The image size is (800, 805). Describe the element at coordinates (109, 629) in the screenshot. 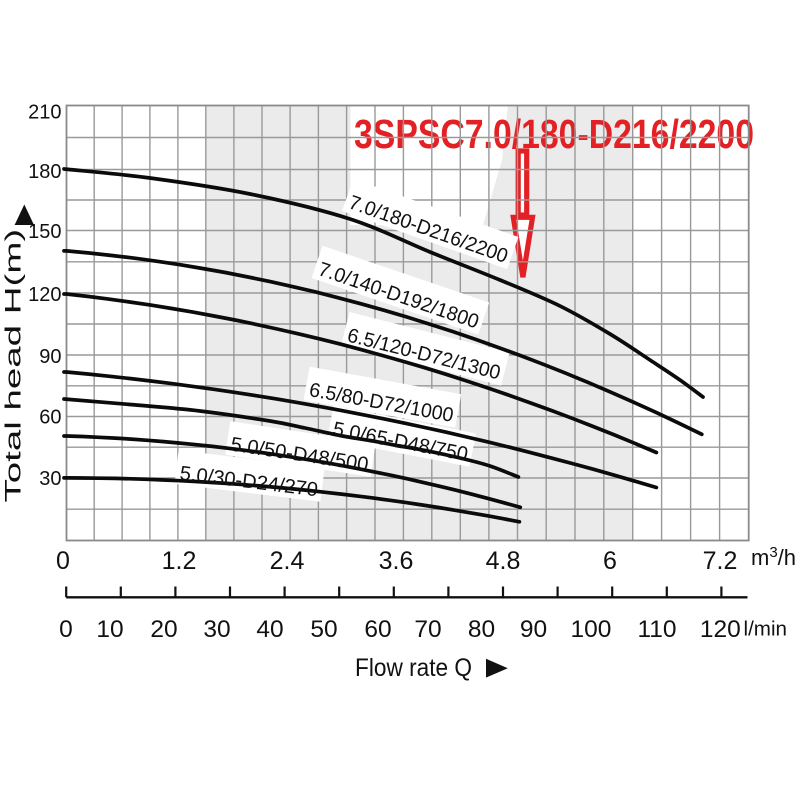

I see `svg-text: 10` at that location.